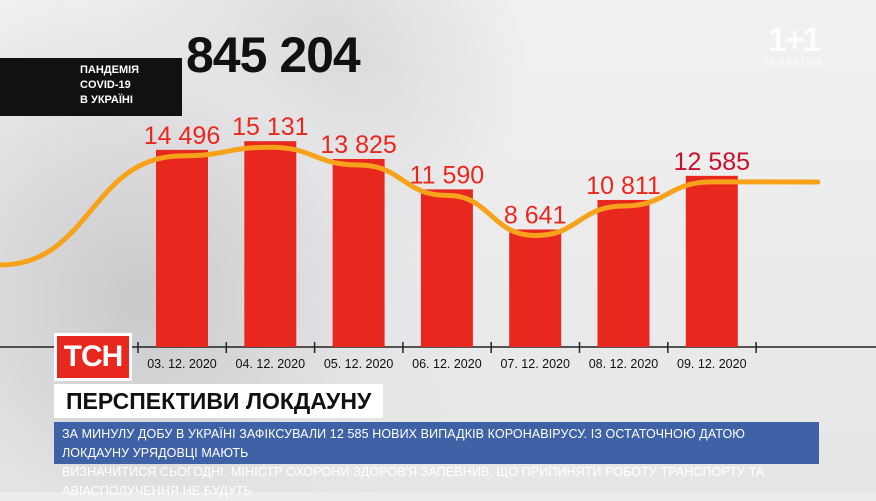  I want to click on category-label: 03. 12. 2020, so click(182, 364).